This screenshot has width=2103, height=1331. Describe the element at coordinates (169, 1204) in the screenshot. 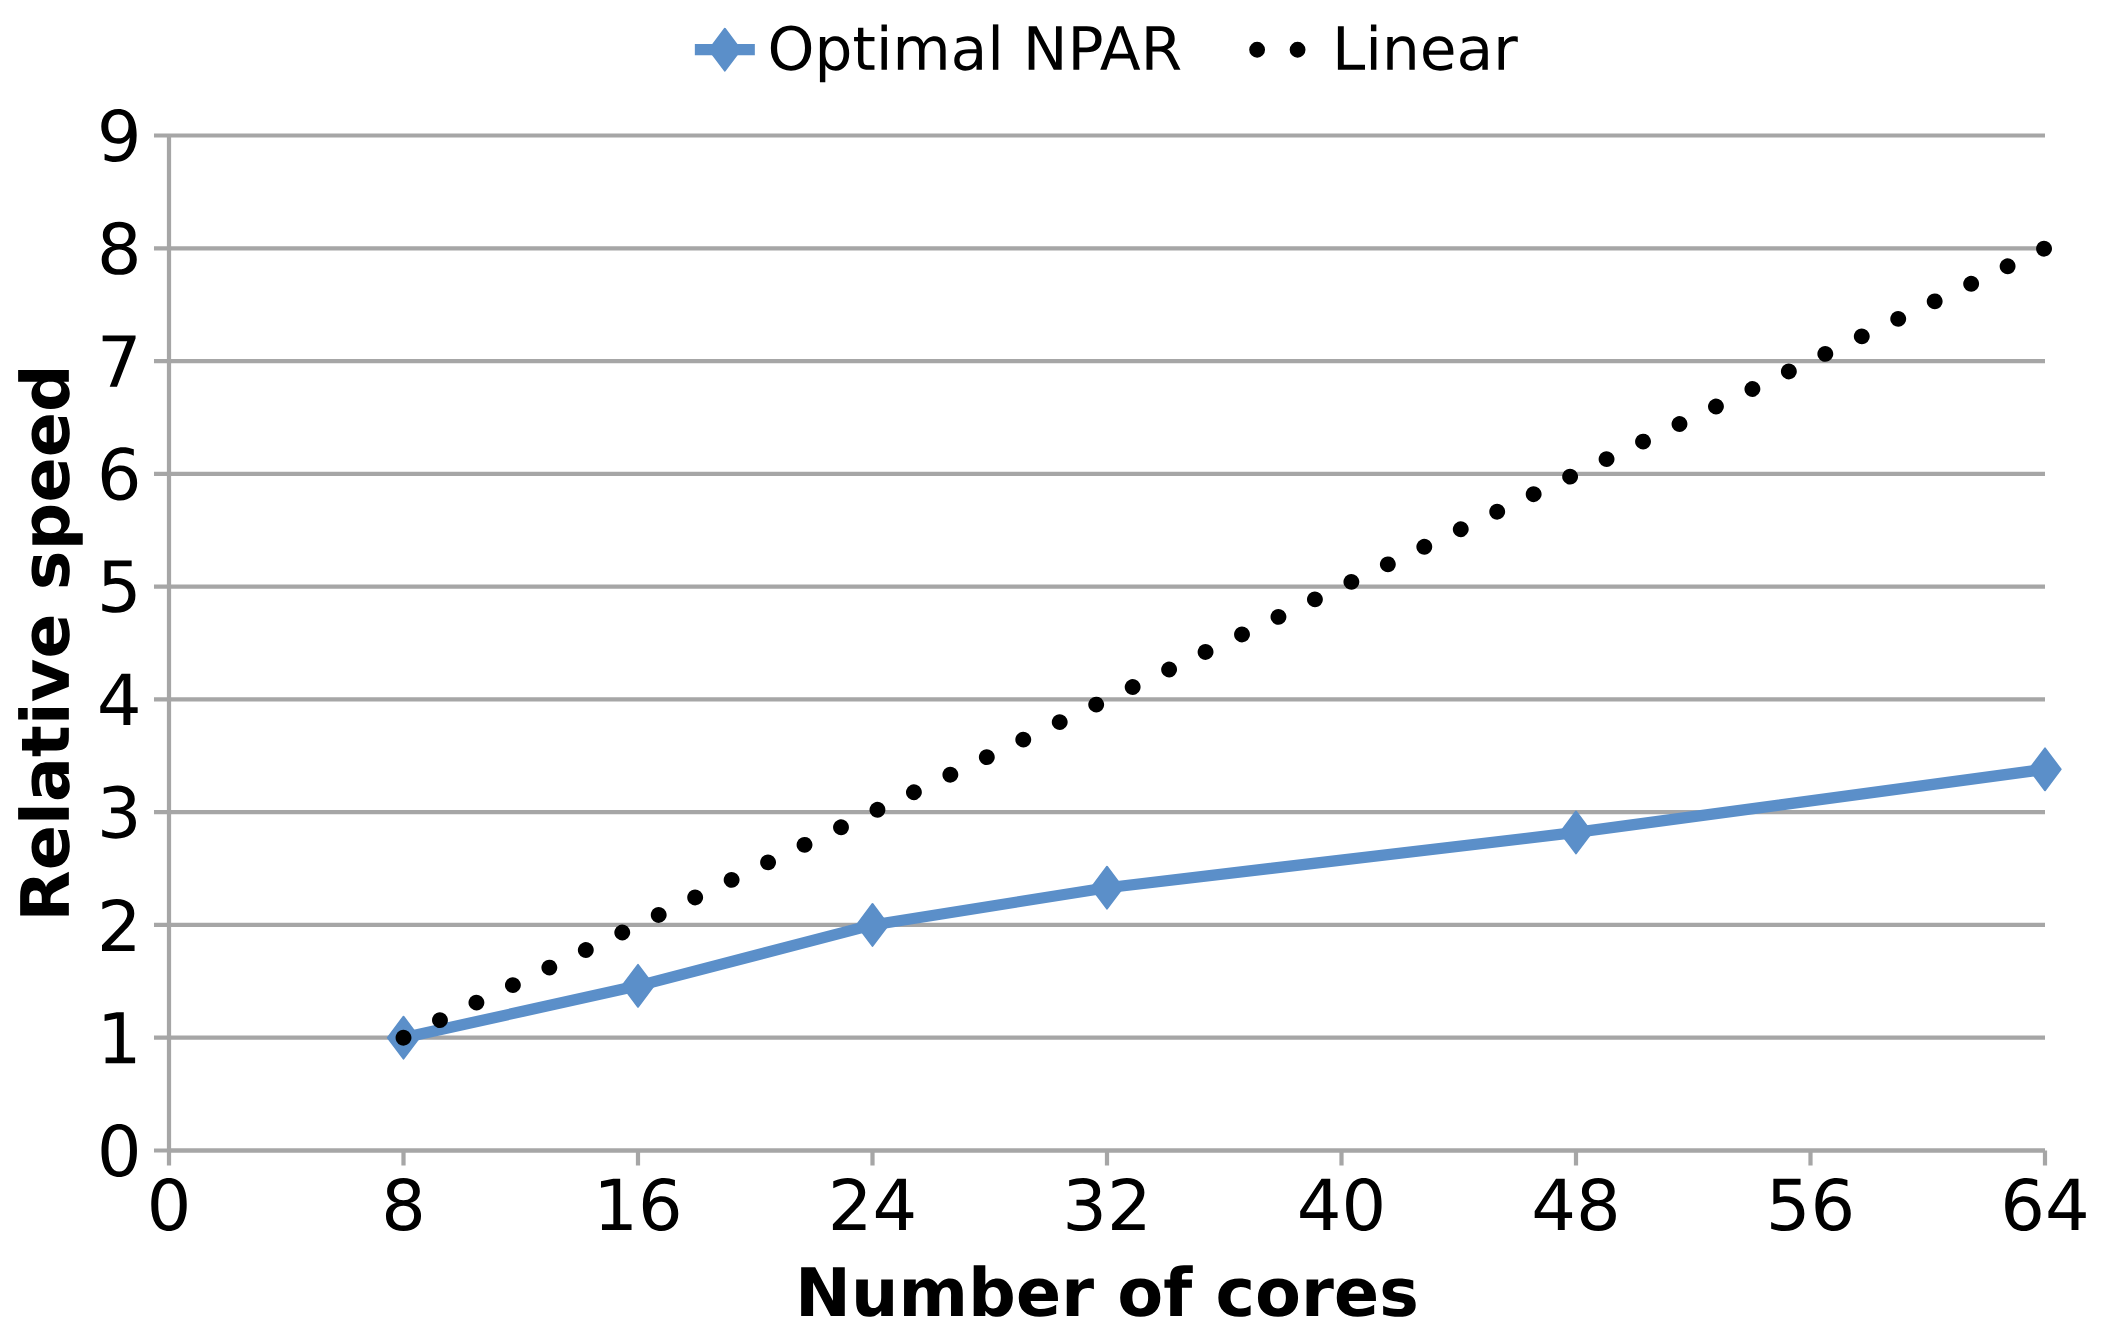

I see `x-tick-label: 0` at that location.